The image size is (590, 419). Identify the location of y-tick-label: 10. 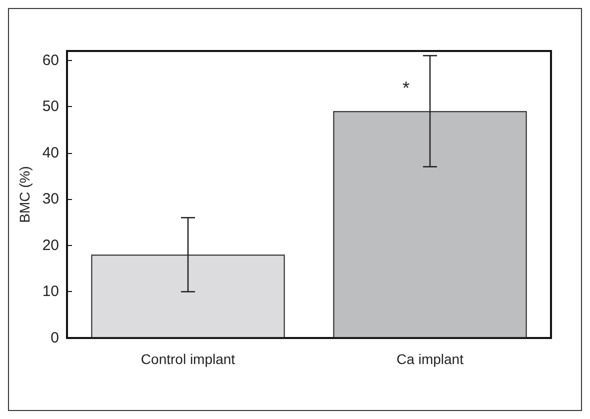
(50, 291).